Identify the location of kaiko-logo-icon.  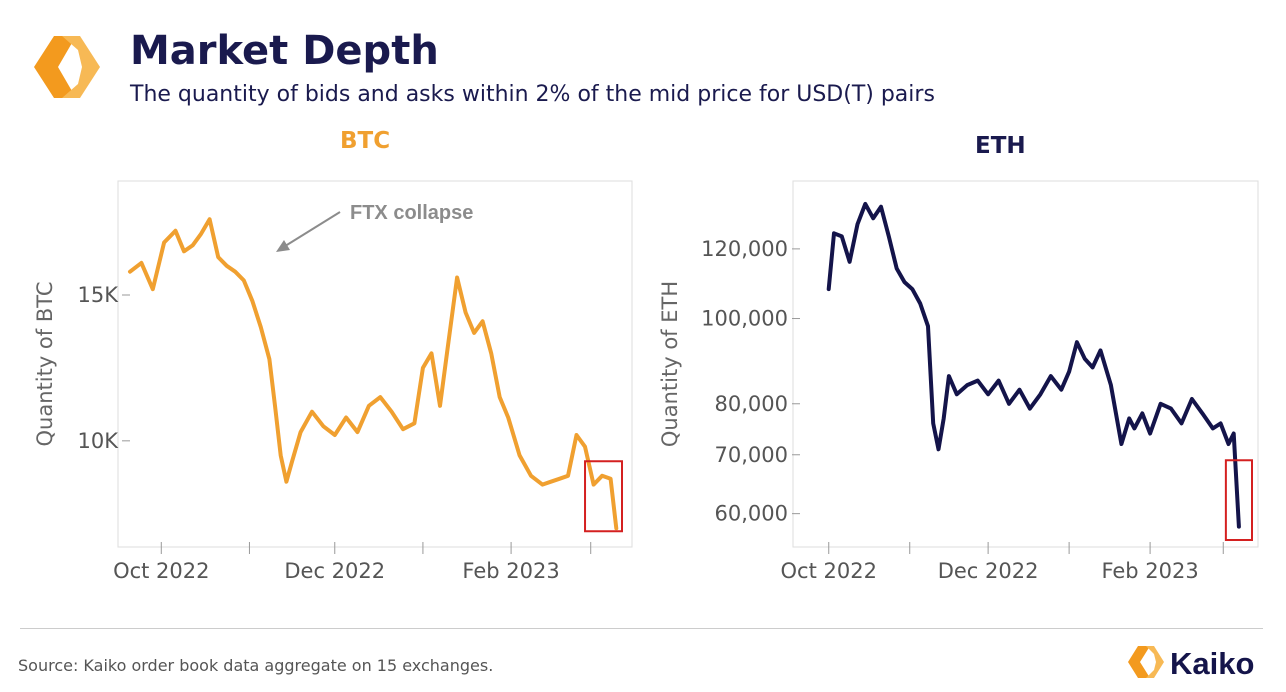
(67, 67).